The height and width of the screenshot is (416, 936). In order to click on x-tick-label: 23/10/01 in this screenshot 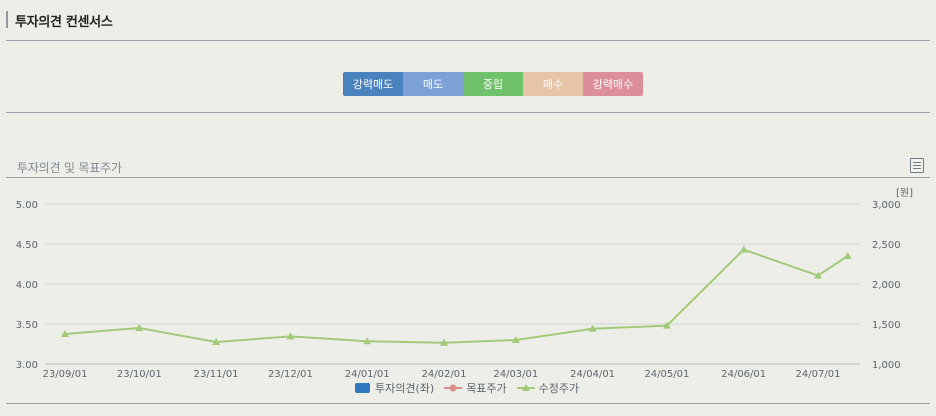, I will do `click(139, 373)`.